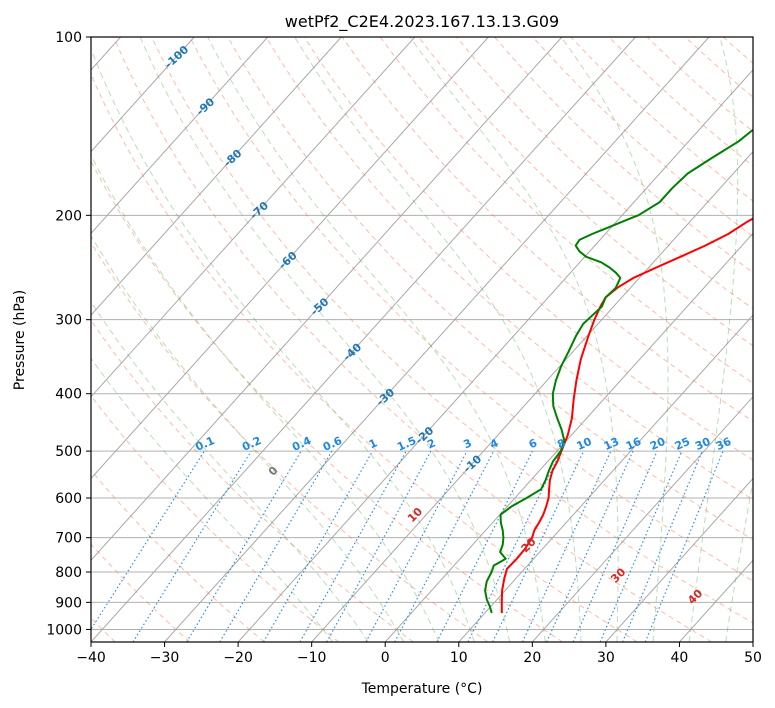  What do you see at coordinates (385, 658) in the screenshot?
I see `x-tick-label: 0` at bounding box center [385, 658].